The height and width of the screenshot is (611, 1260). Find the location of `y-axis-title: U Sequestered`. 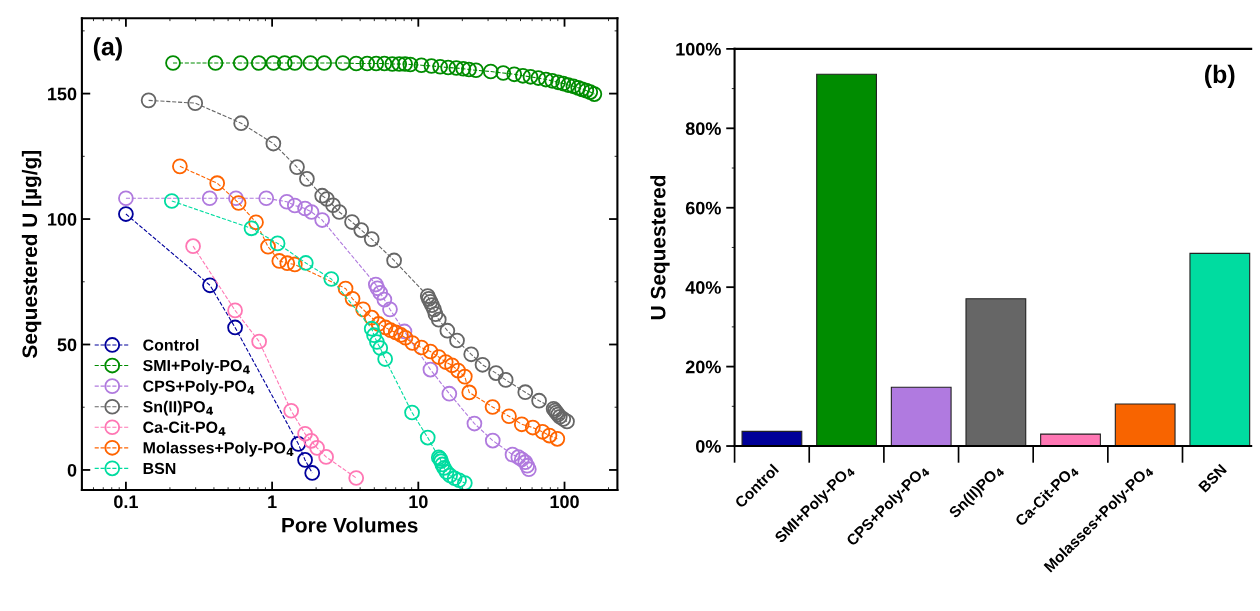

y-axis-title: U Sequestered is located at coordinates (660, 247).